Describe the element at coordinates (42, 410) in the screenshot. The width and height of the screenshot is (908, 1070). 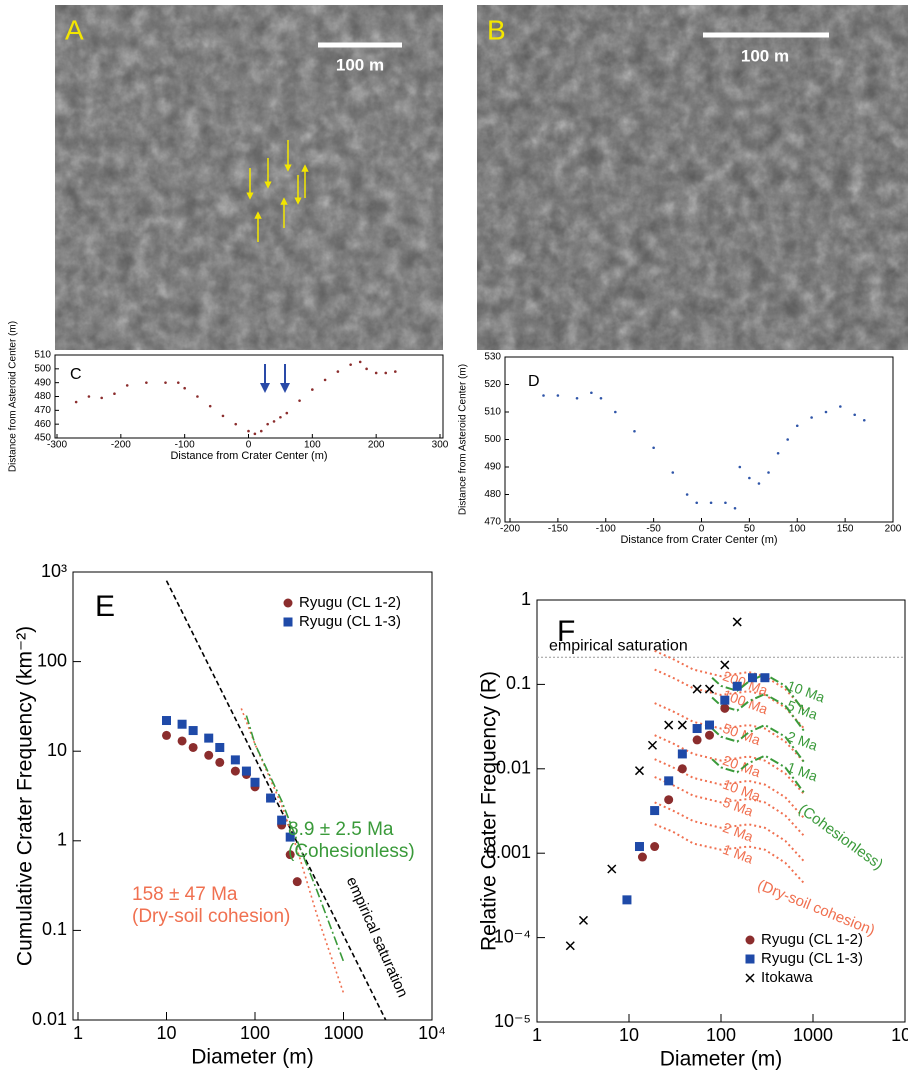
I see `y-tick-label: 470` at that location.